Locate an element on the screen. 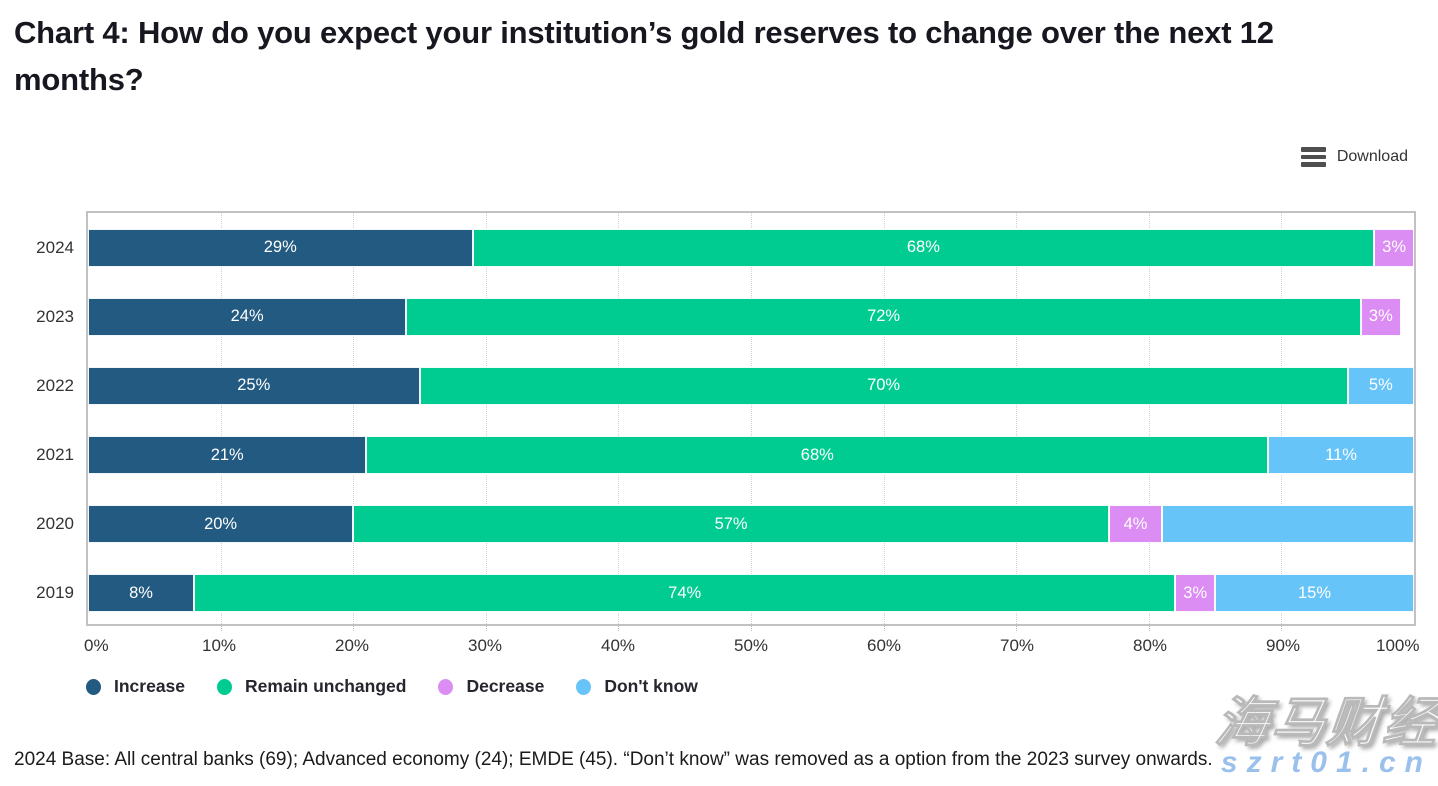 Image resolution: width=1438 pixels, height=786 pixels. x-axis-label: 80% is located at coordinates (1150, 645).